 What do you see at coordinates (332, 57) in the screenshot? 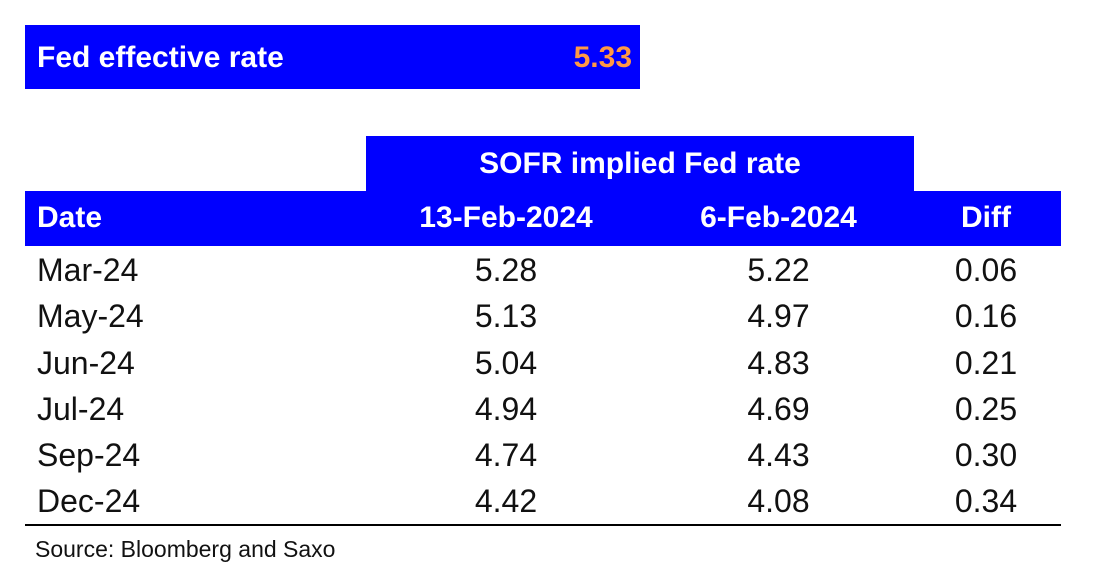
I see `fed-effective-rate-box: Fed effective rate 5.33` at bounding box center [332, 57].